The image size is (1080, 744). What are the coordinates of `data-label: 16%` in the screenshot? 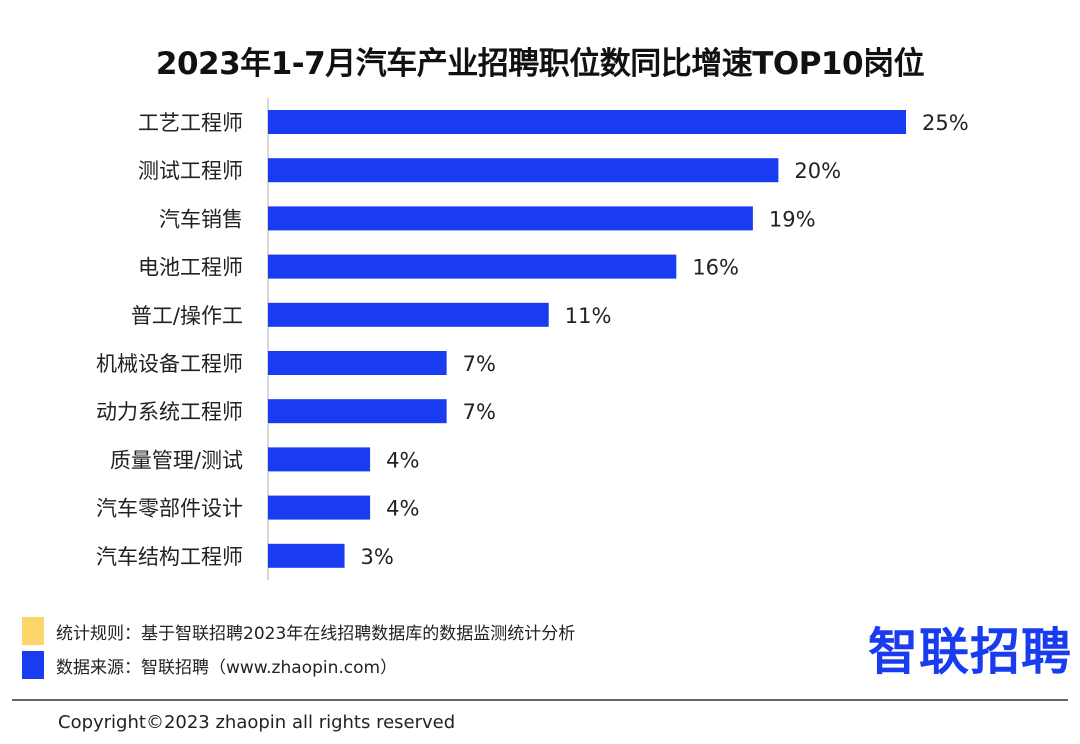 It's located at (715, 268).